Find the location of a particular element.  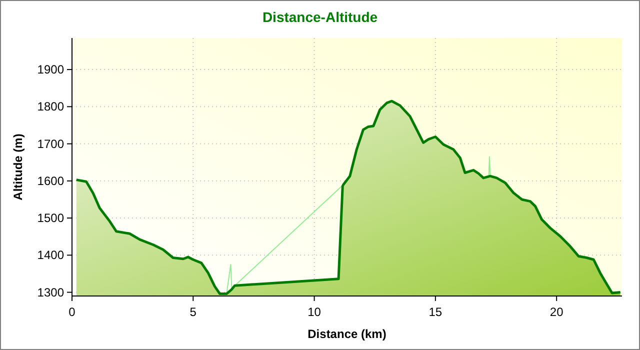

y-tick-label: 1300 is located at coordinates (50, 292).